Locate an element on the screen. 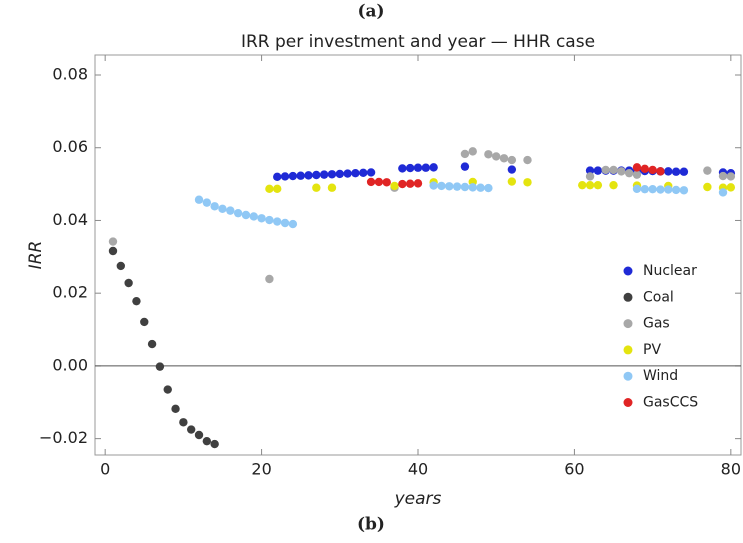  panel-label: (a) is located at coordinates (370, 12).